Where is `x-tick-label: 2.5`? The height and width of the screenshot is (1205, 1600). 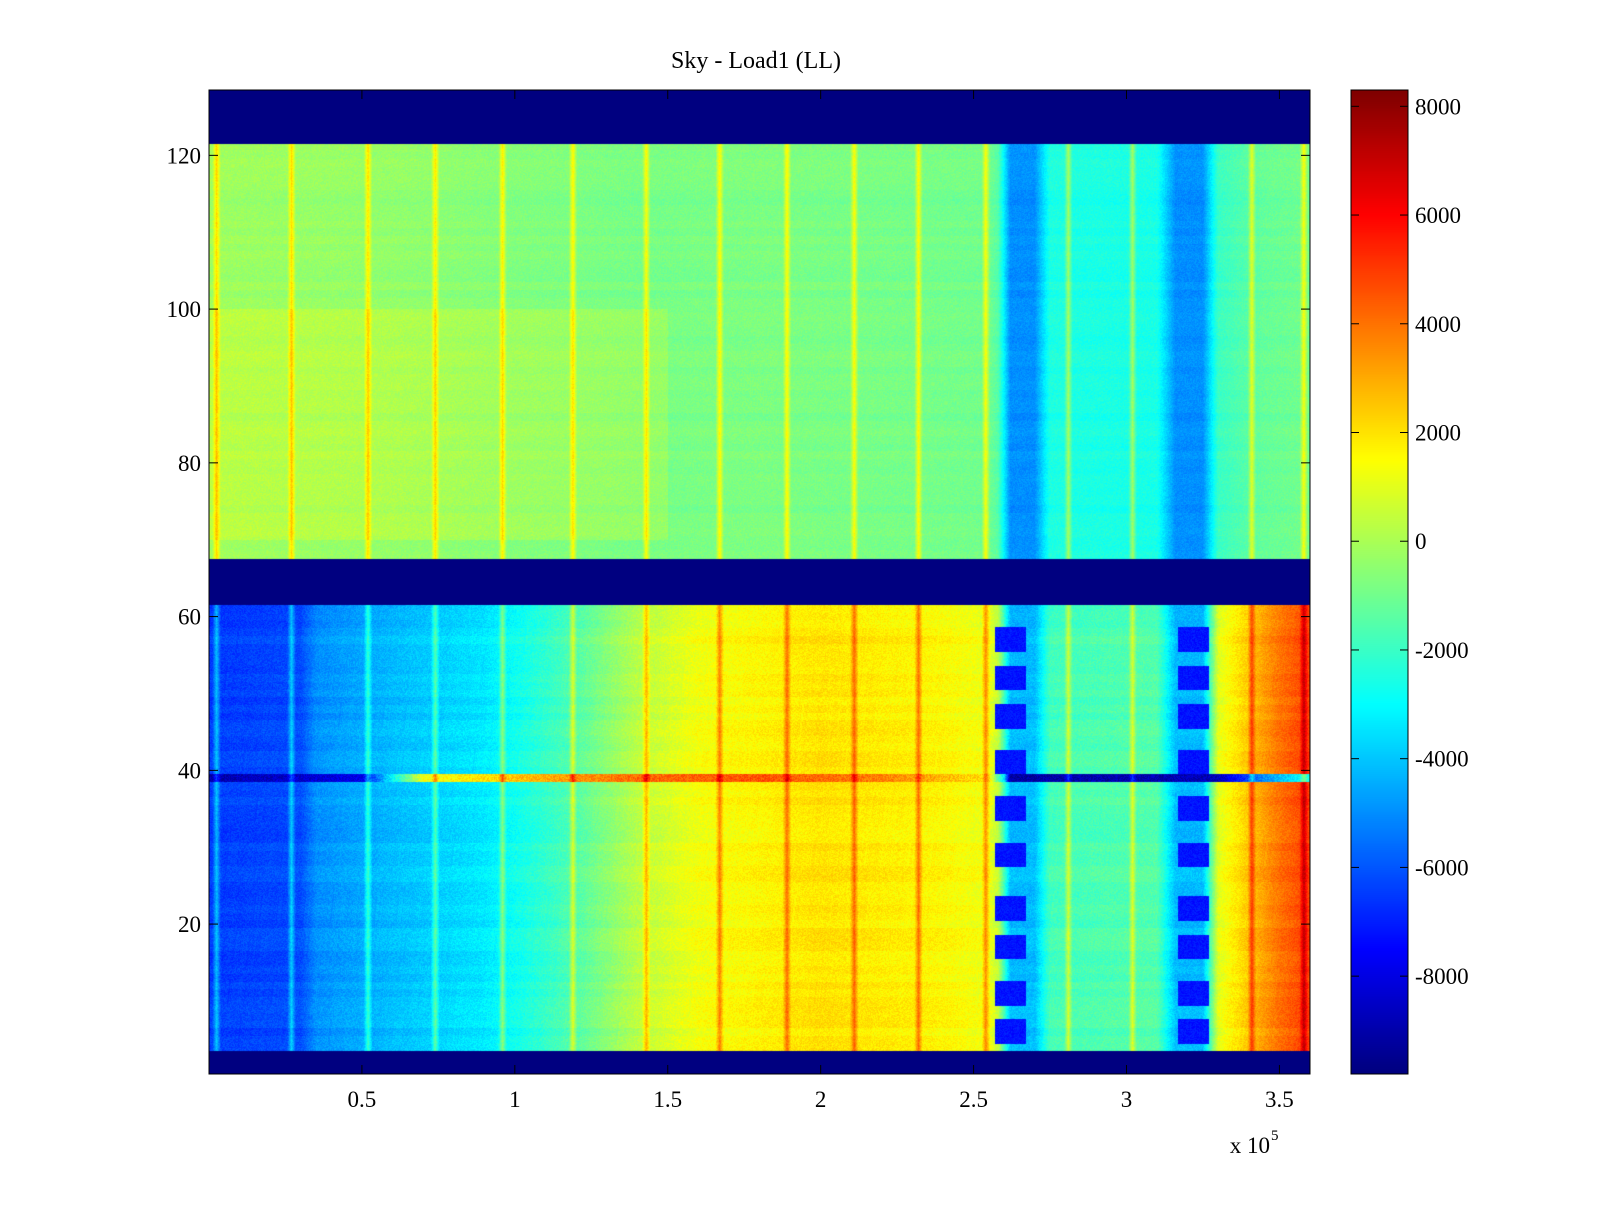 x-tick-label: 2.5 is located at coordinates (973, 1099).